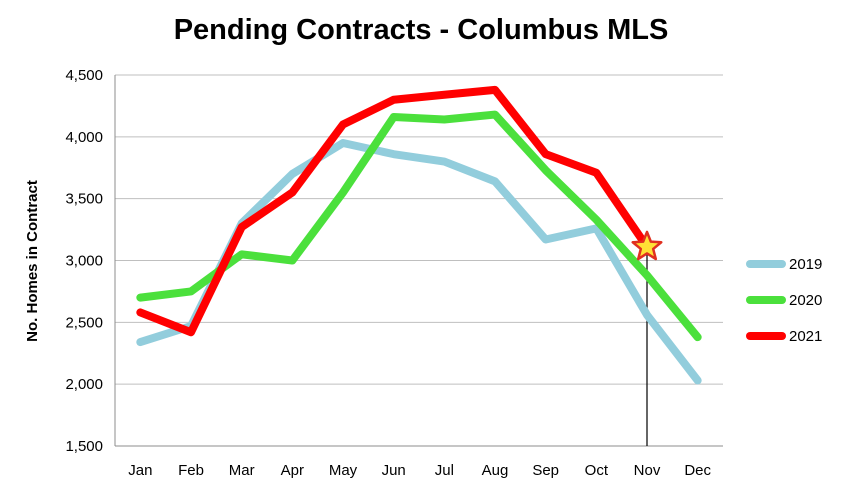  I want to click on star-icon, so click(647, 245).